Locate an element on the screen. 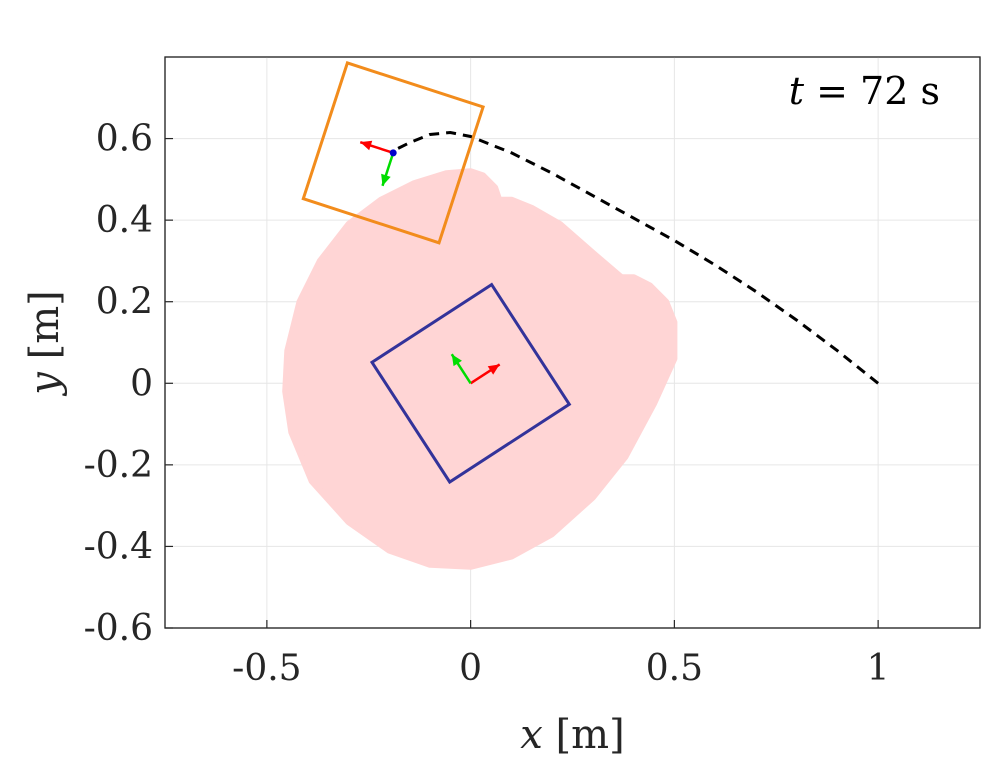  time-label: t = 72 s is located at coordinates (864, 91).